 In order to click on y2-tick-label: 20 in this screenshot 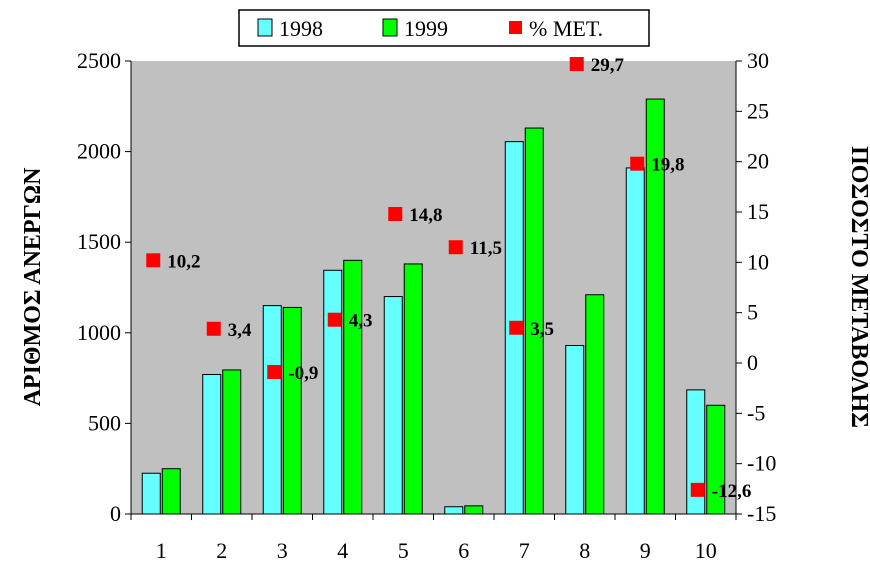, I will do `click(758, 161)`.